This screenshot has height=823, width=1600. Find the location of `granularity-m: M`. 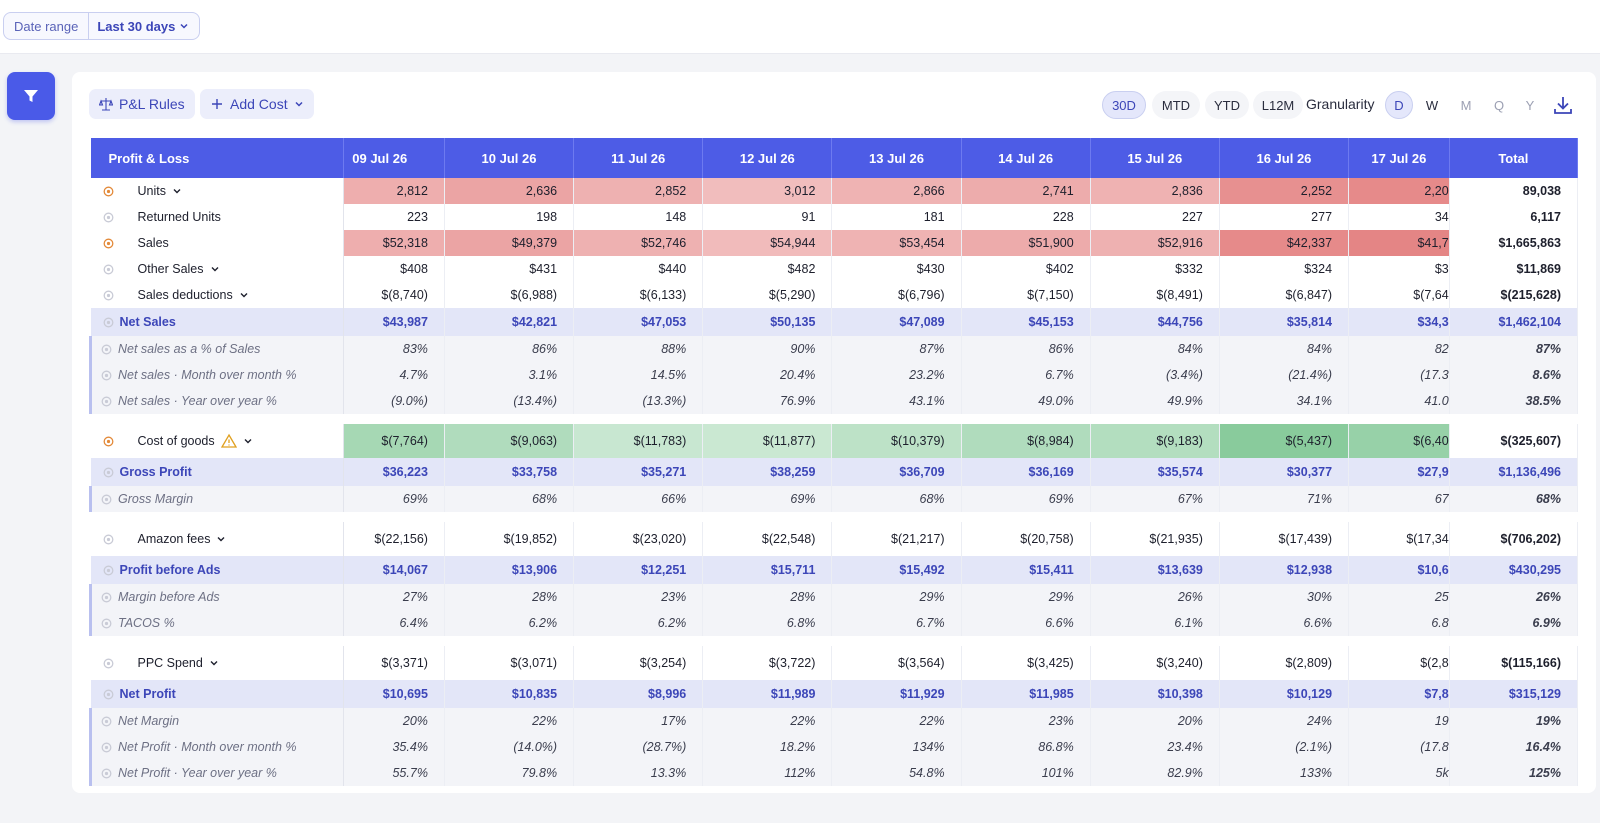

granularity-m: M is located at coordinates (1466, 105).